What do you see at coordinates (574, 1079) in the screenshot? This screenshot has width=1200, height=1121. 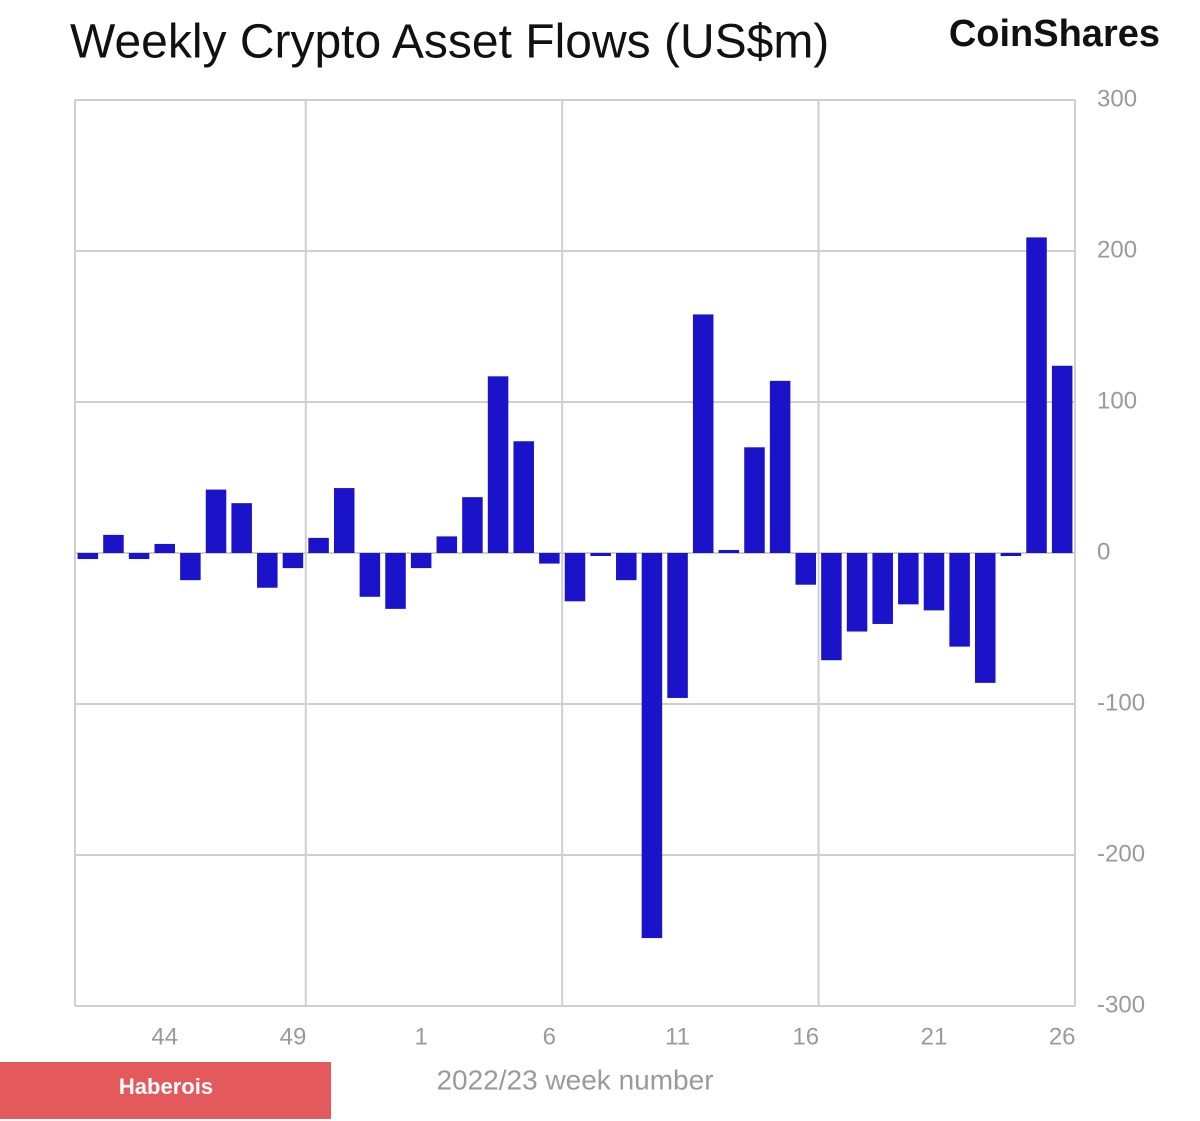 I see `x-axis-label: 2022/23 week number` at bounding box center [574, 1079].